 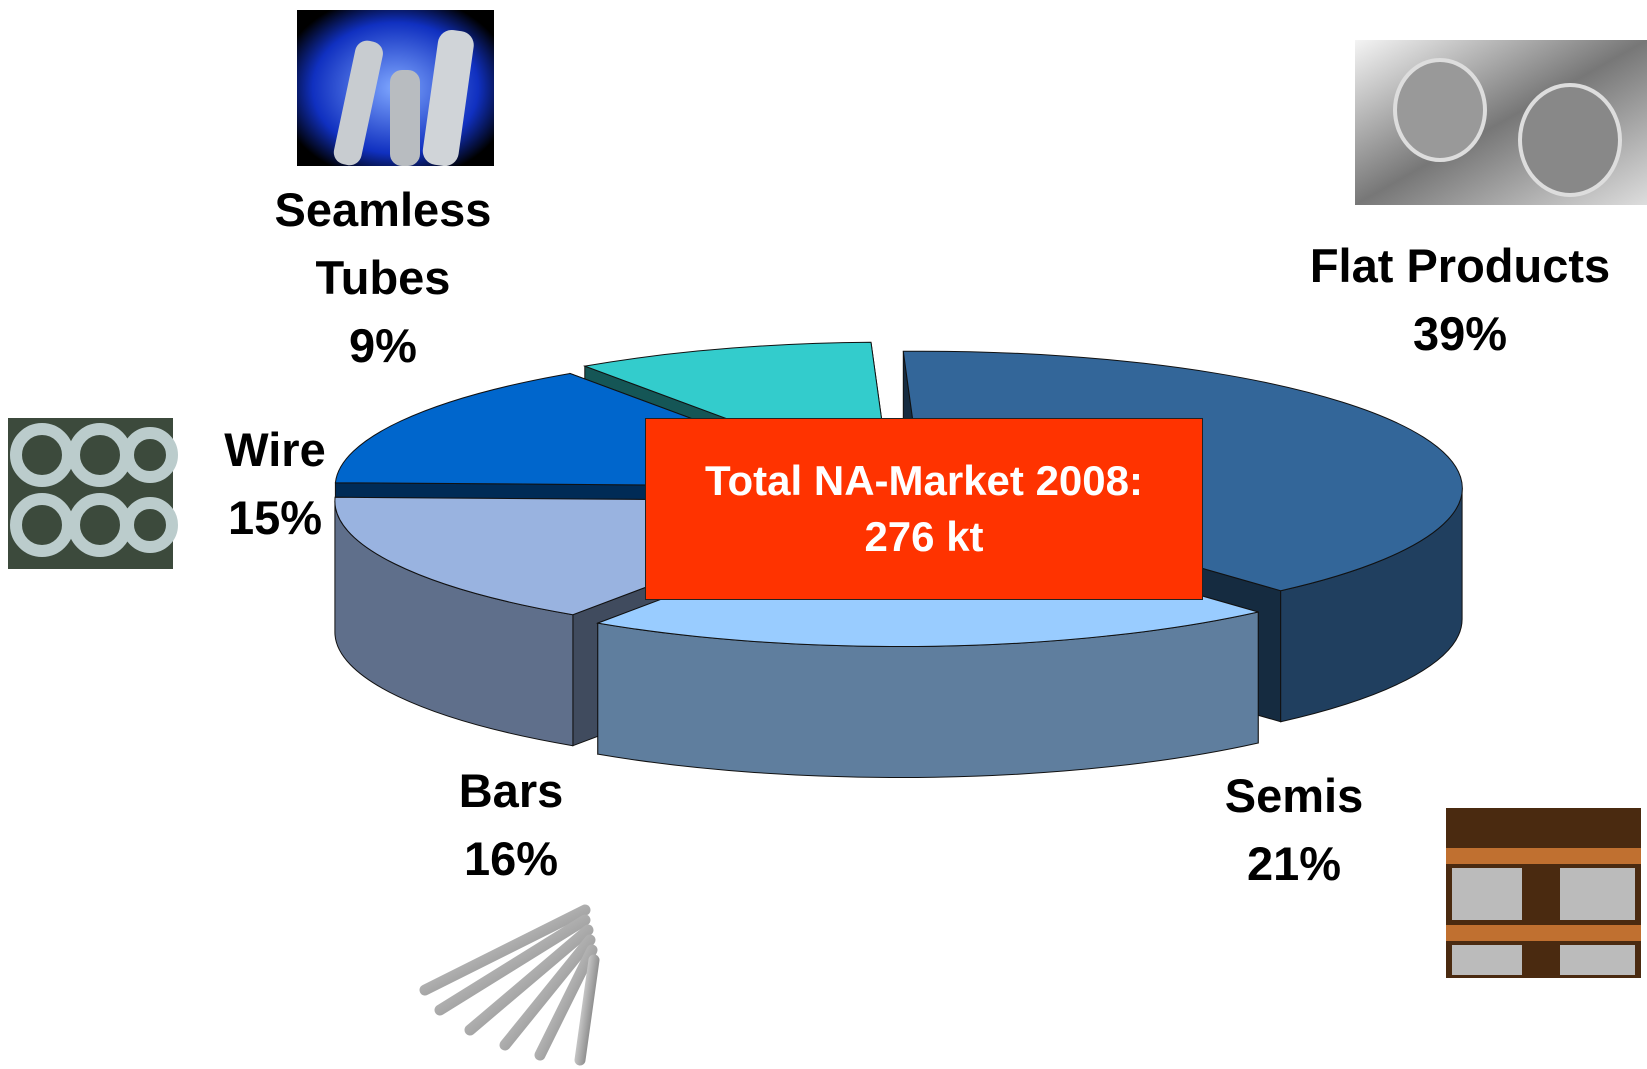 What do you see at coordinates (1294, 863) in the screenshot?
I see `value-label: 21%` at bounding box center [1294, 863].